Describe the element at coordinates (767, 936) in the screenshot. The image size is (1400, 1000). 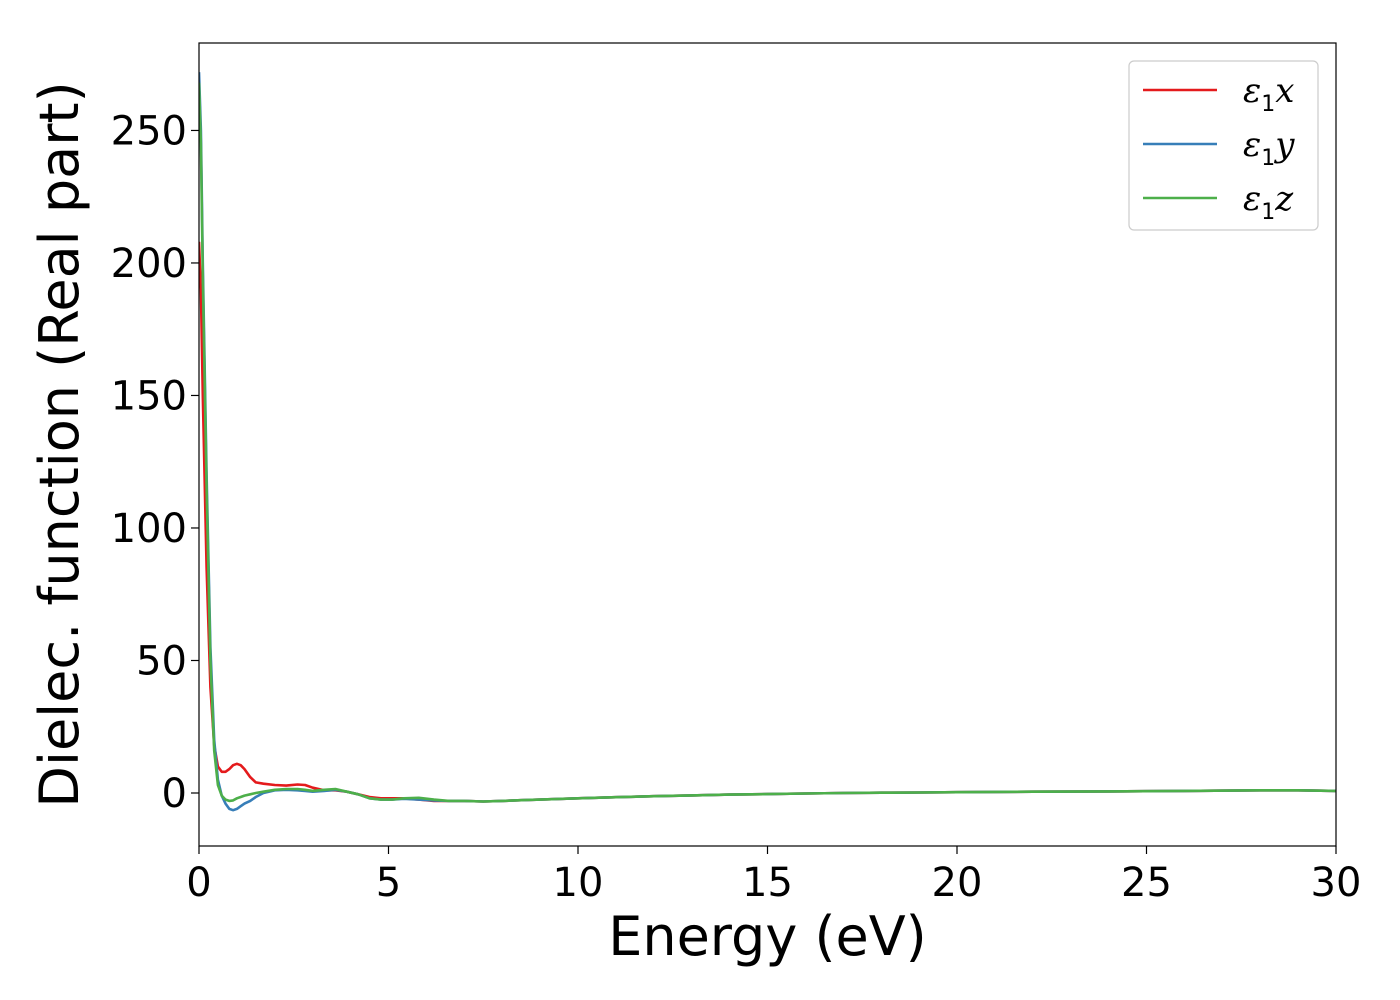
I see `x-axis-title: Energy (eV)` at that location.